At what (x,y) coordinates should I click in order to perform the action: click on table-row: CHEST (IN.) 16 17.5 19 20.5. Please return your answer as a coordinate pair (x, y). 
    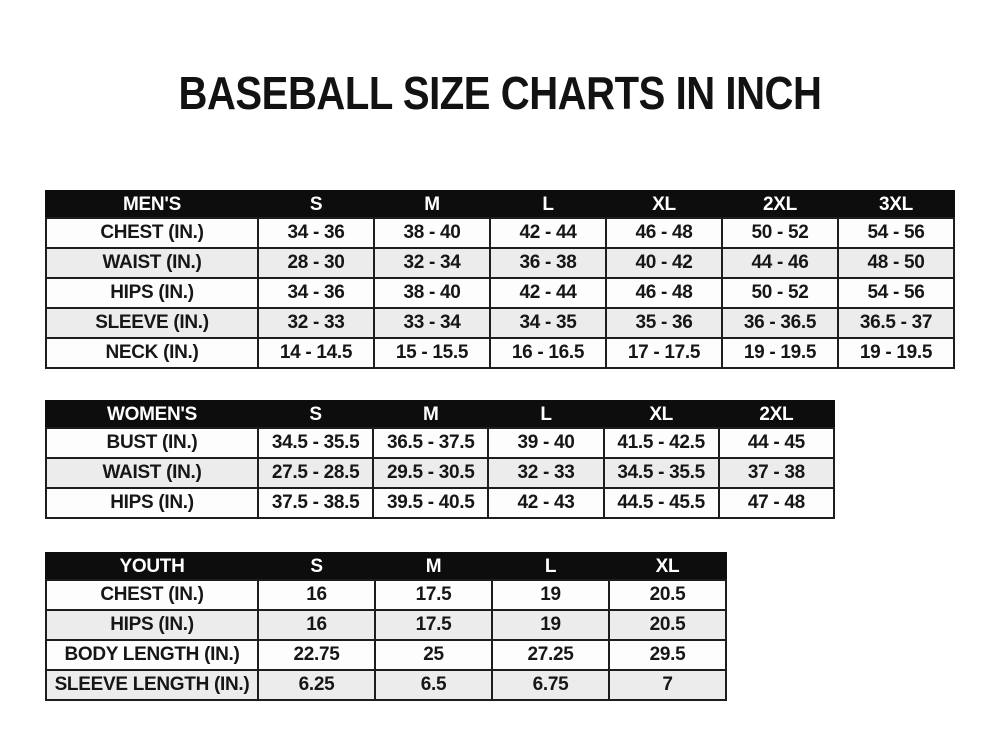
    Looking at the image, I should click on (386, 595).